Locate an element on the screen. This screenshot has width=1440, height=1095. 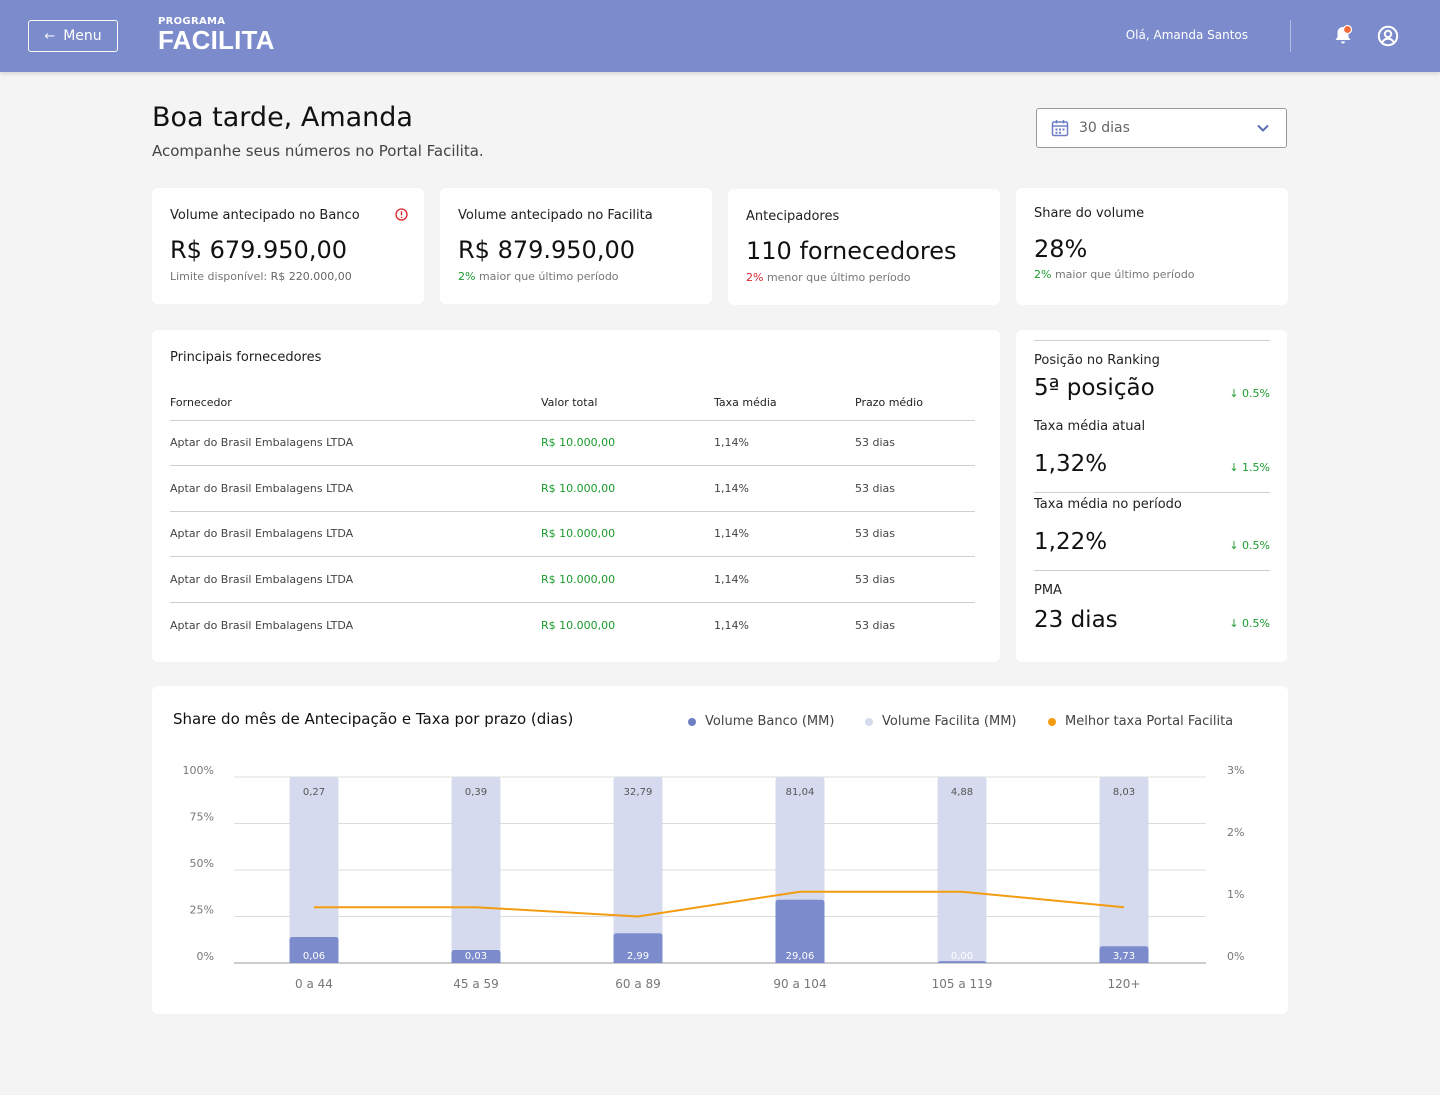
kpi-label: Antecipadores is located at coordinates (793, 216).